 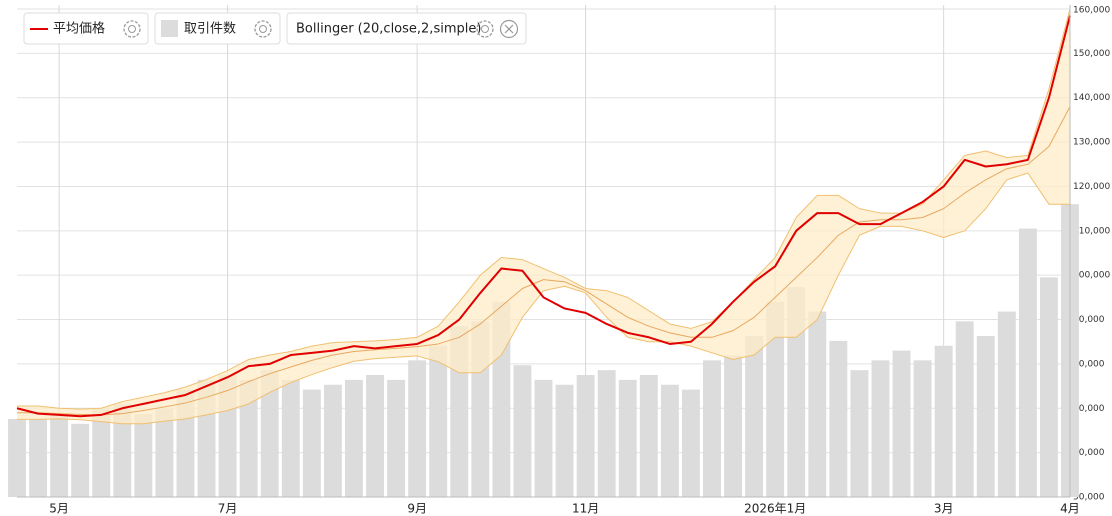 What do you see at coordinates (388, 29) in the screenshot?
I see `legend-label: Bollinger (20,close,2,simple)` at bounding box center [388, 29].